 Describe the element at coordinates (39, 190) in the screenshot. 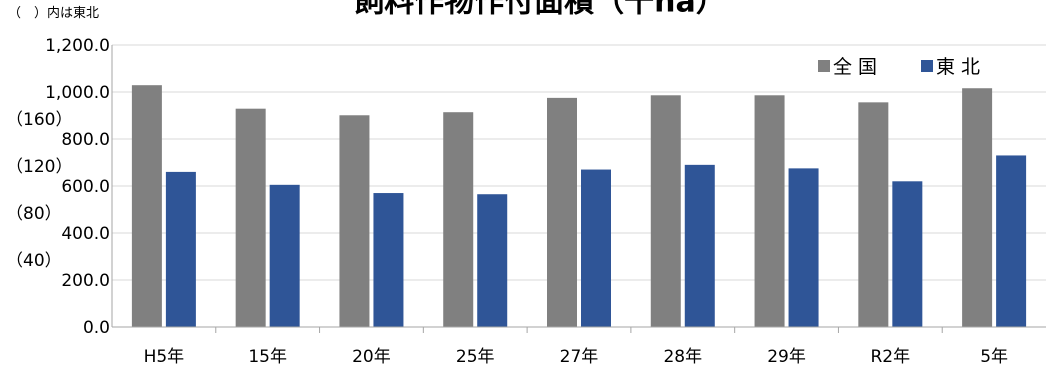

I see `secondary-y-ticks: （40） （80） （120） （160）` at that location.